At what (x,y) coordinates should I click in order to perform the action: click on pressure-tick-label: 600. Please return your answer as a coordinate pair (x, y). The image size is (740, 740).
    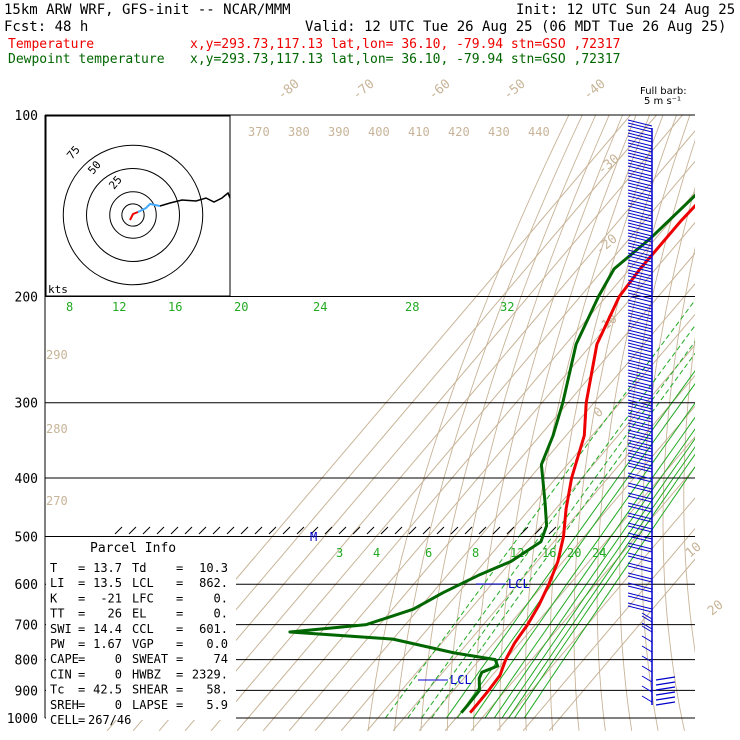
    Looking at the image, I should click on (26, 585).